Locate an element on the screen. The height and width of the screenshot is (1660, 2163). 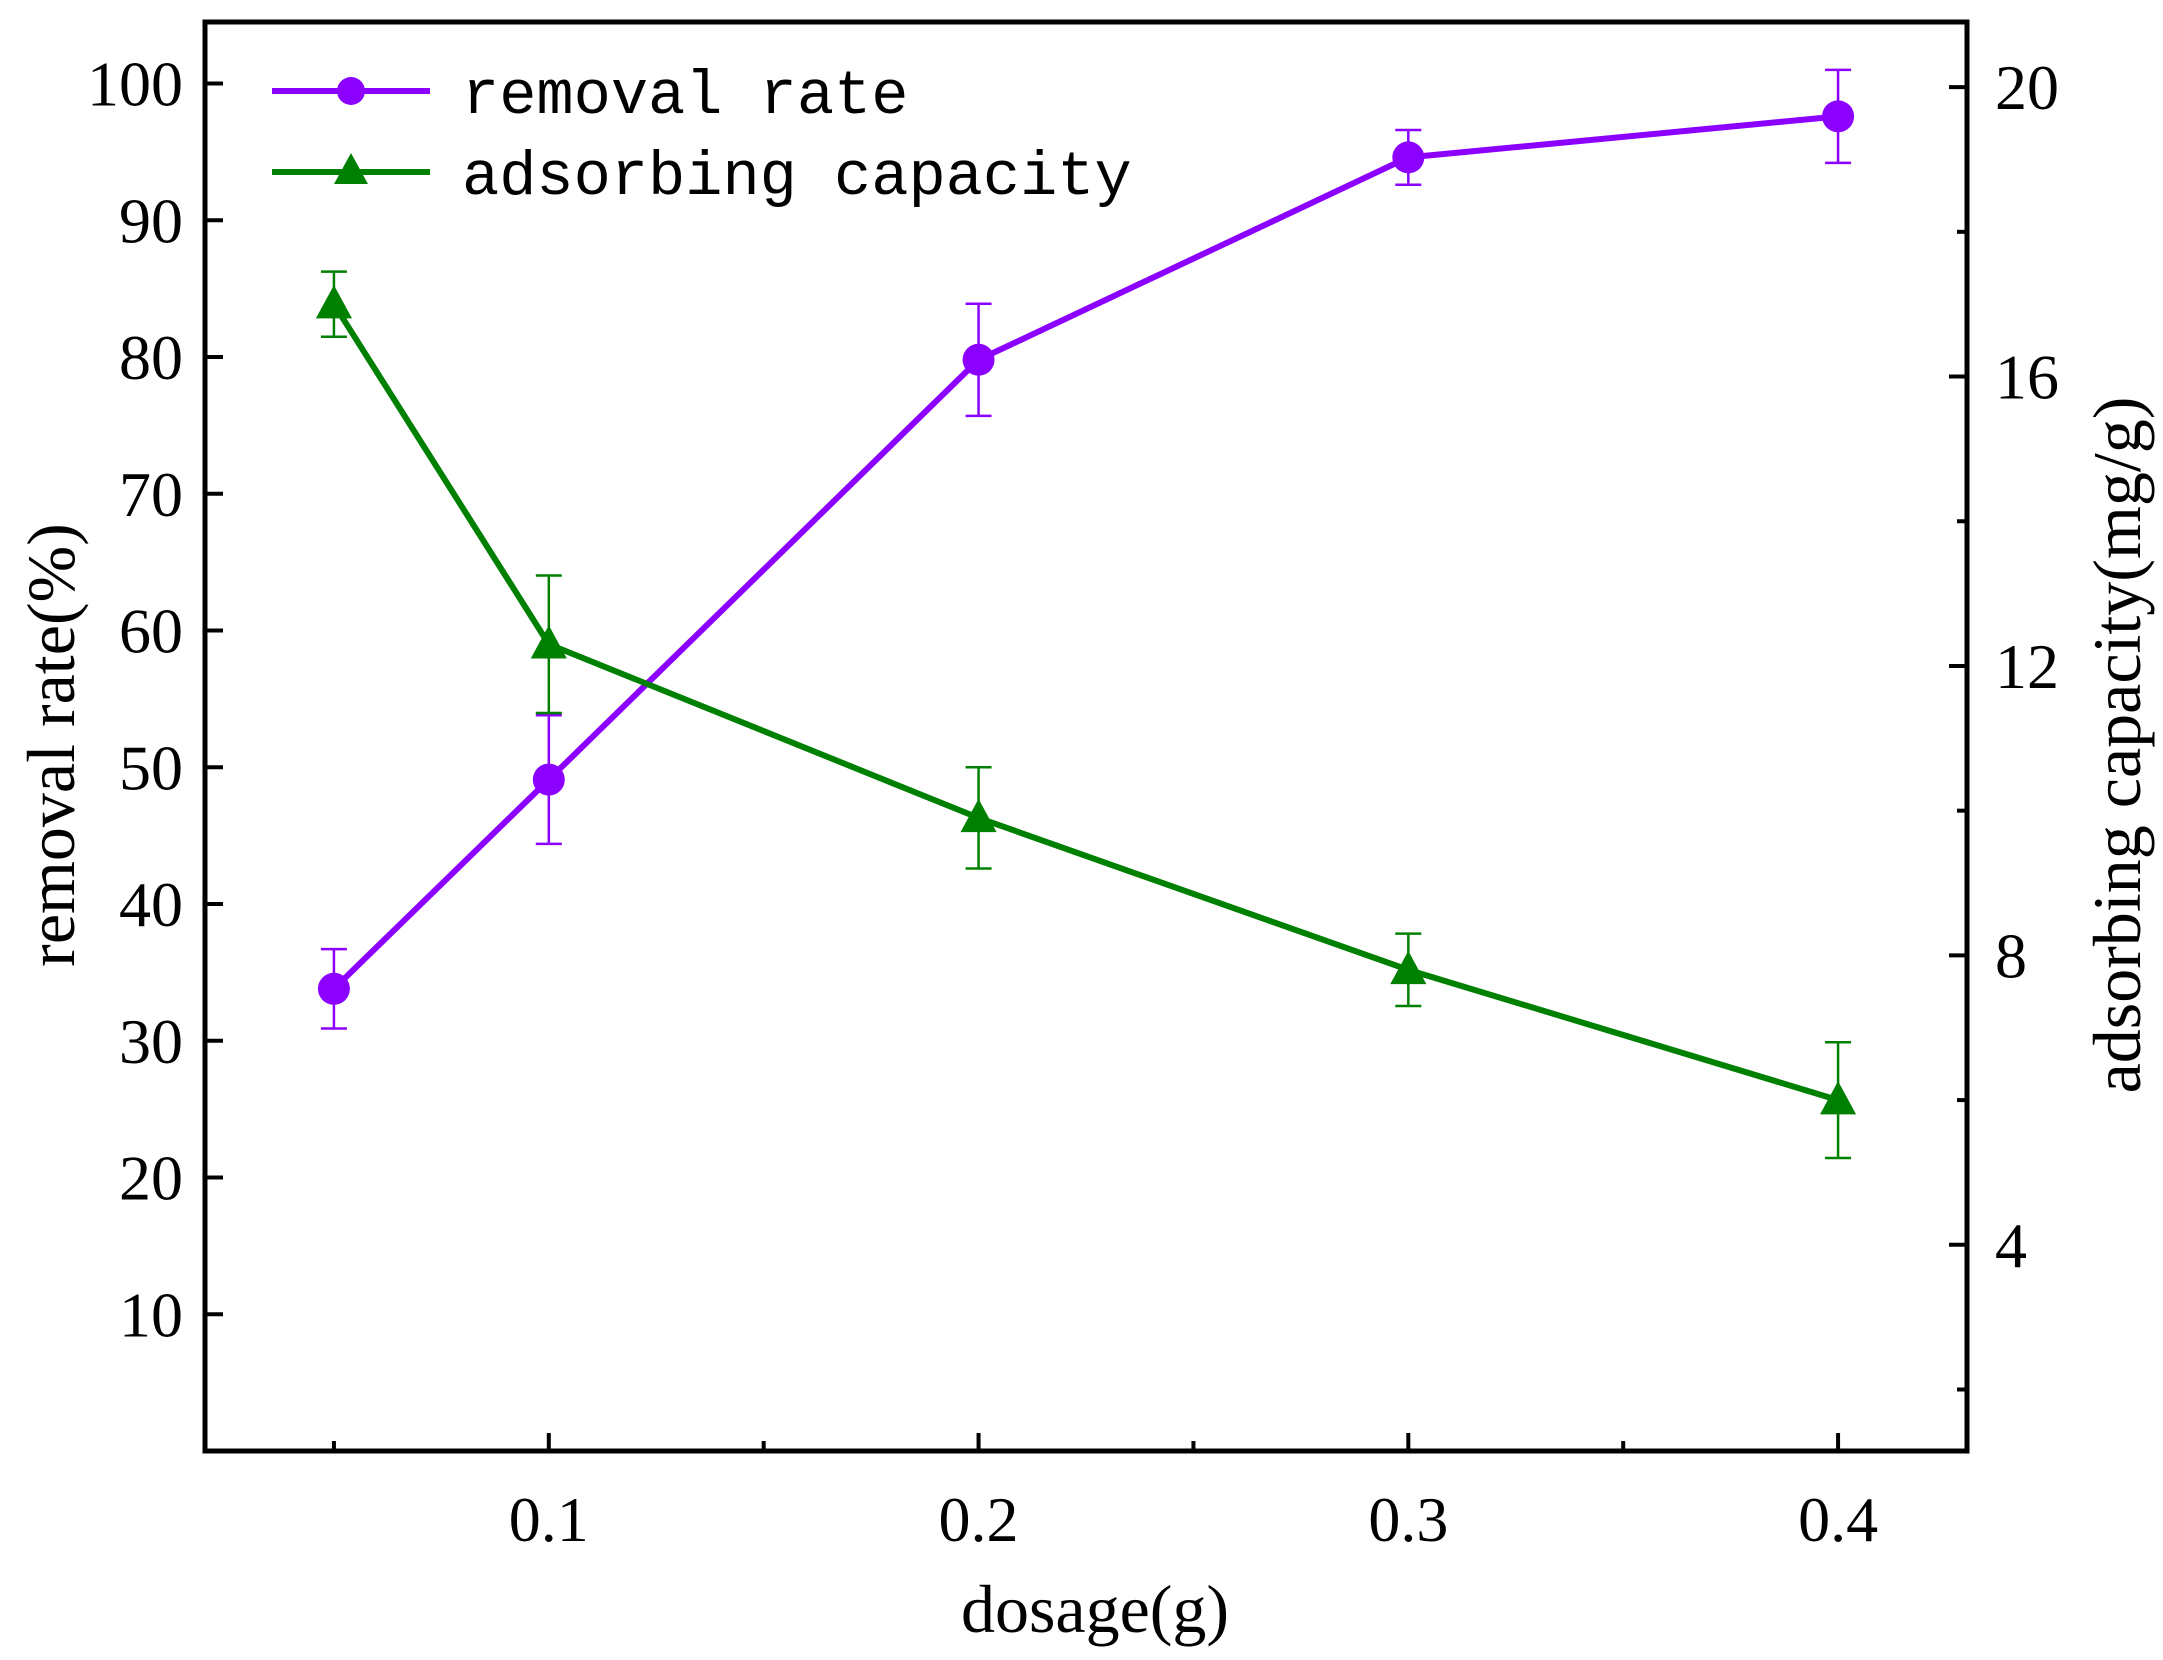
y-tick-label: 20 is located at coordinates (151, 1178).